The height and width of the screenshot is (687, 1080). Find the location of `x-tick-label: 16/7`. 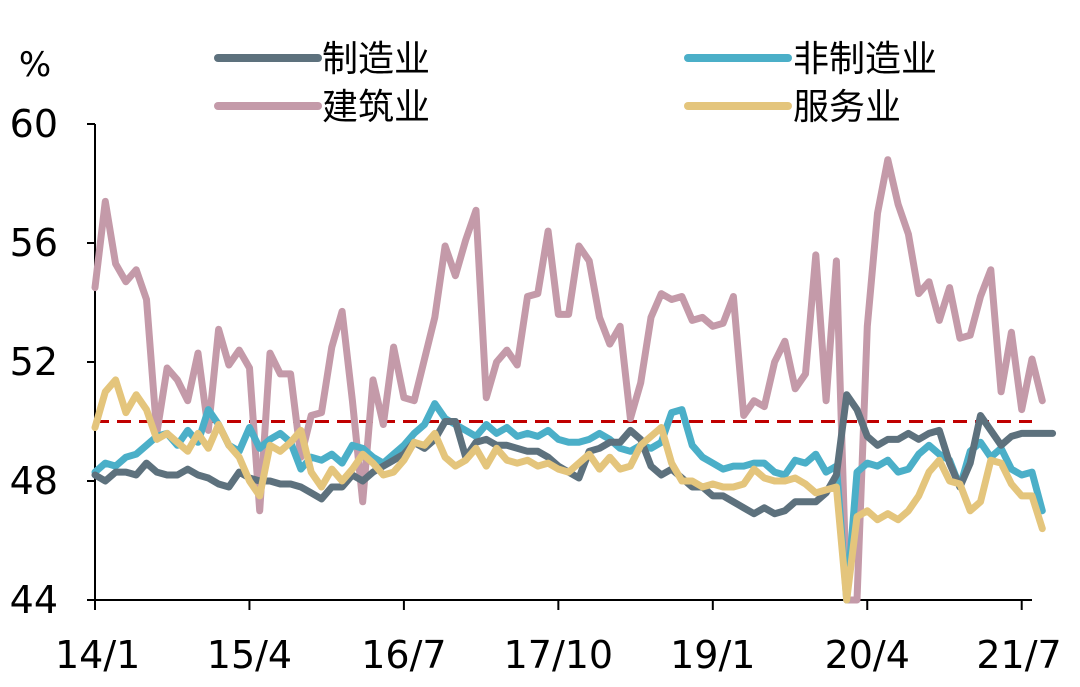

x-tick-label: 16/7 is located at coordinates (403, 655).